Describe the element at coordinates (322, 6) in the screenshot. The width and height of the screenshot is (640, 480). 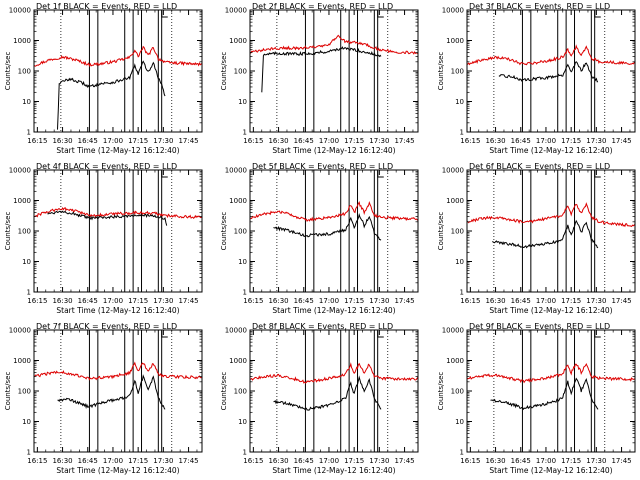
I see `panel-title: Det 2f BLACK = Events, RED = LLD` at that location.